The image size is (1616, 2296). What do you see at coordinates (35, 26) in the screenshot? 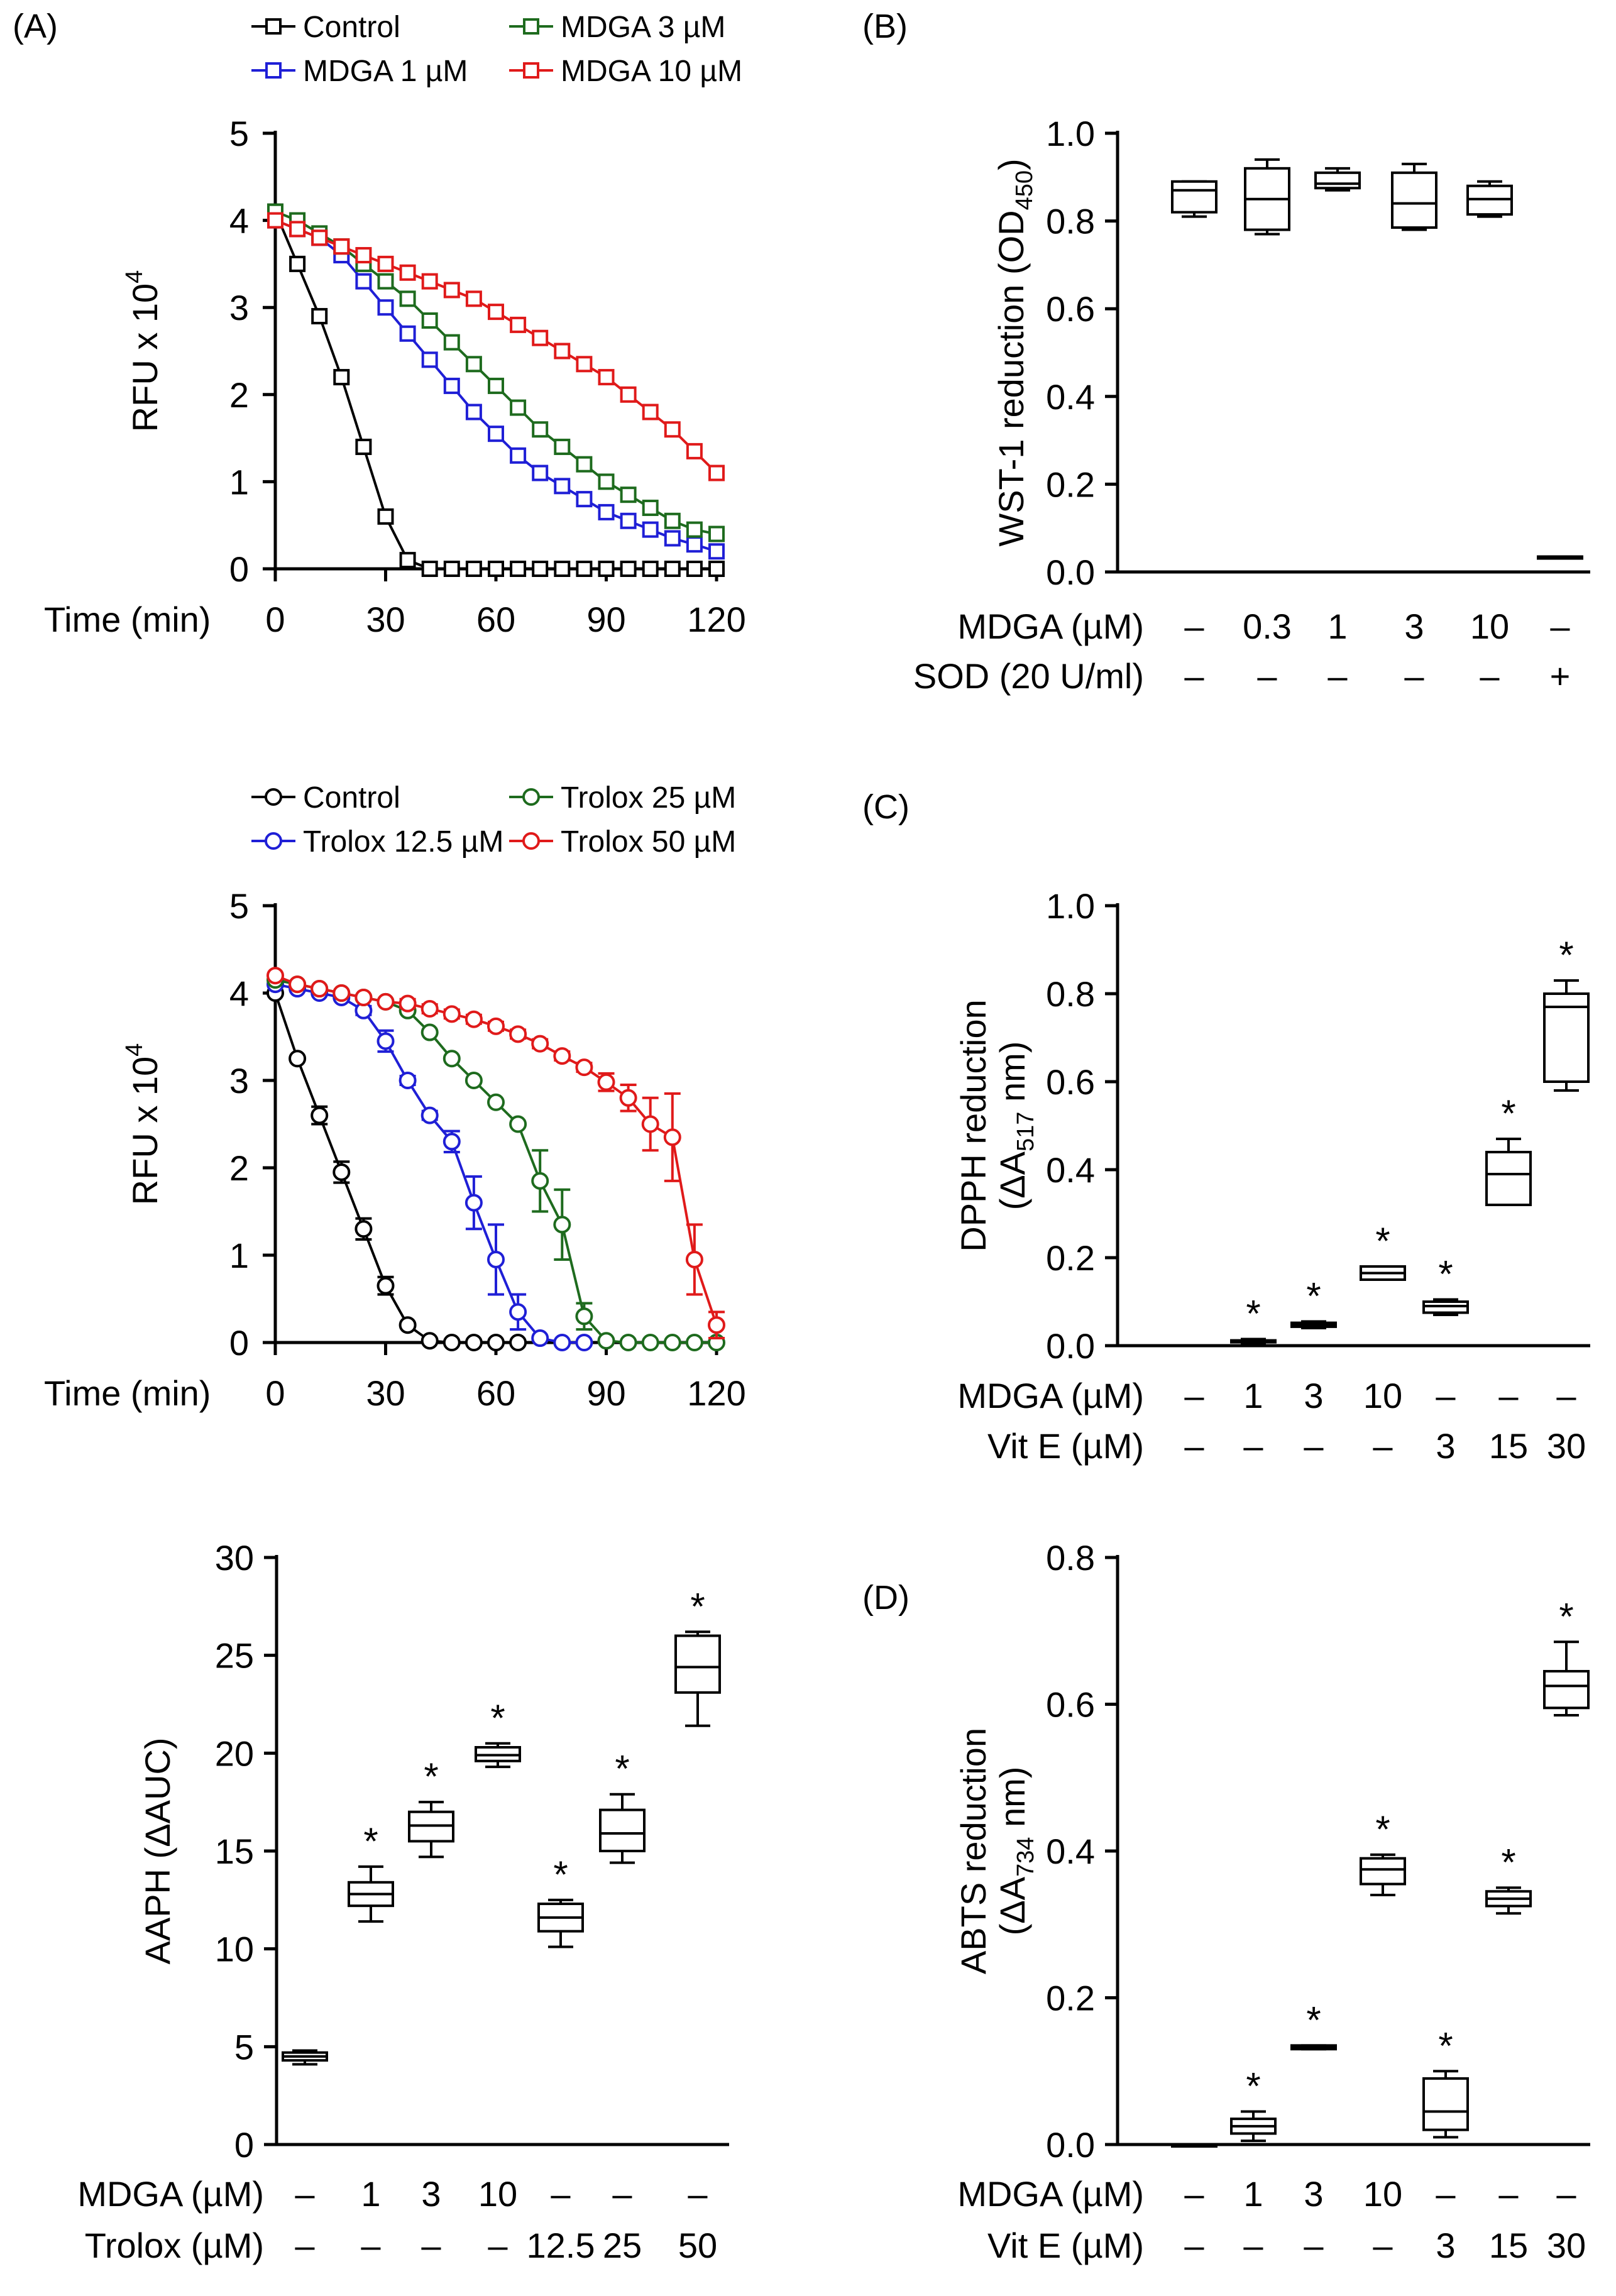
I see `panel-label-a: (A)` at bounding box center [35, 26].